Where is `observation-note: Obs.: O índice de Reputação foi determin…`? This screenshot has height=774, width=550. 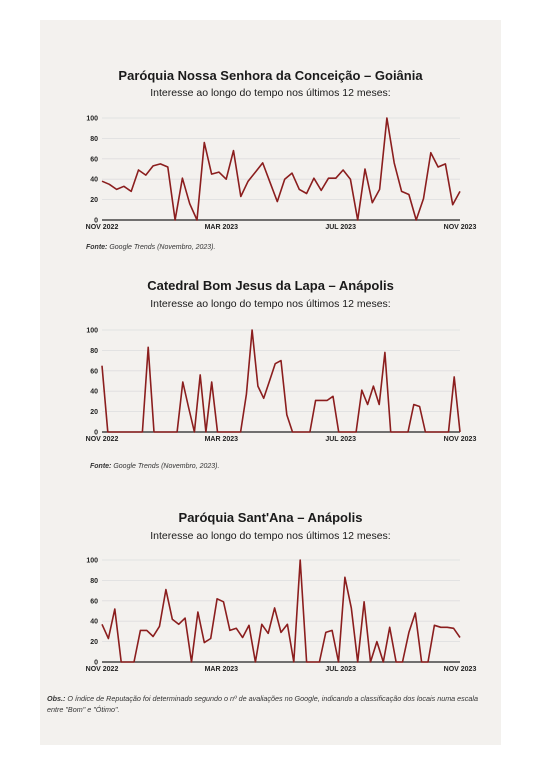 observation-note: Obs.: O índice de Reputação foi determin… is located at coordinates (267, 704).